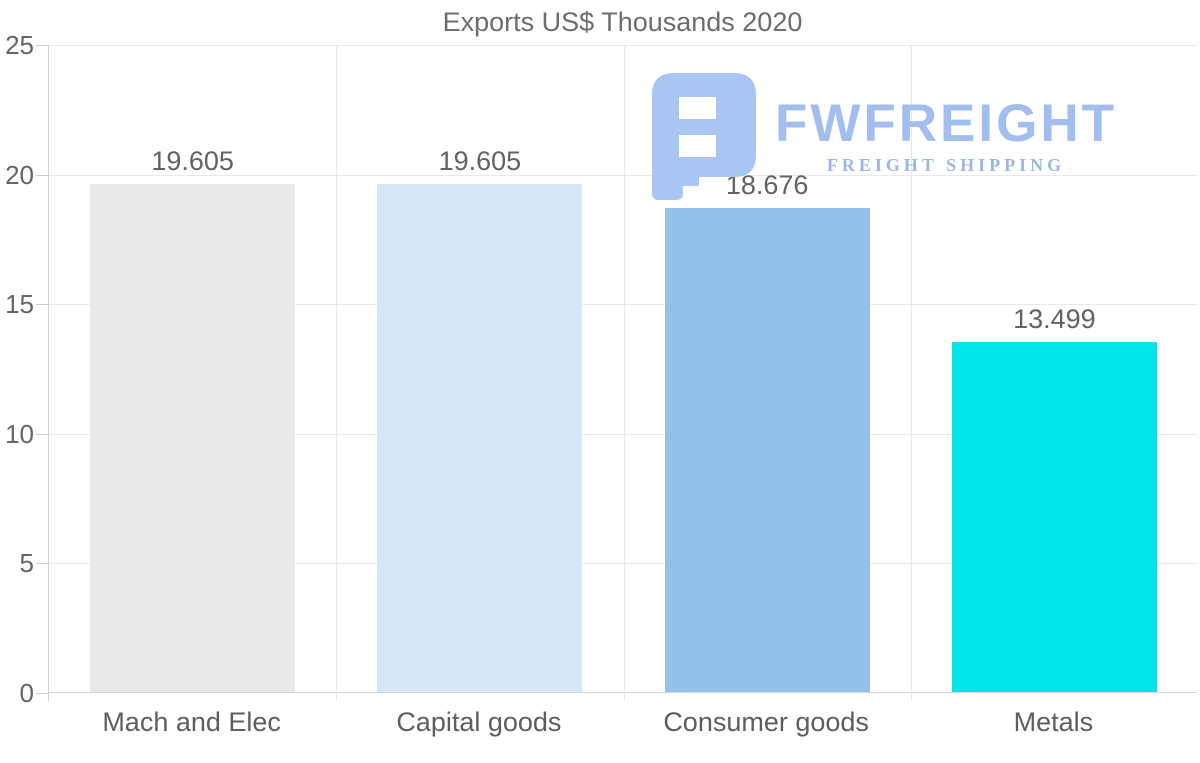  I want to click on y-tick-label-5: 5, so click(26, 563).